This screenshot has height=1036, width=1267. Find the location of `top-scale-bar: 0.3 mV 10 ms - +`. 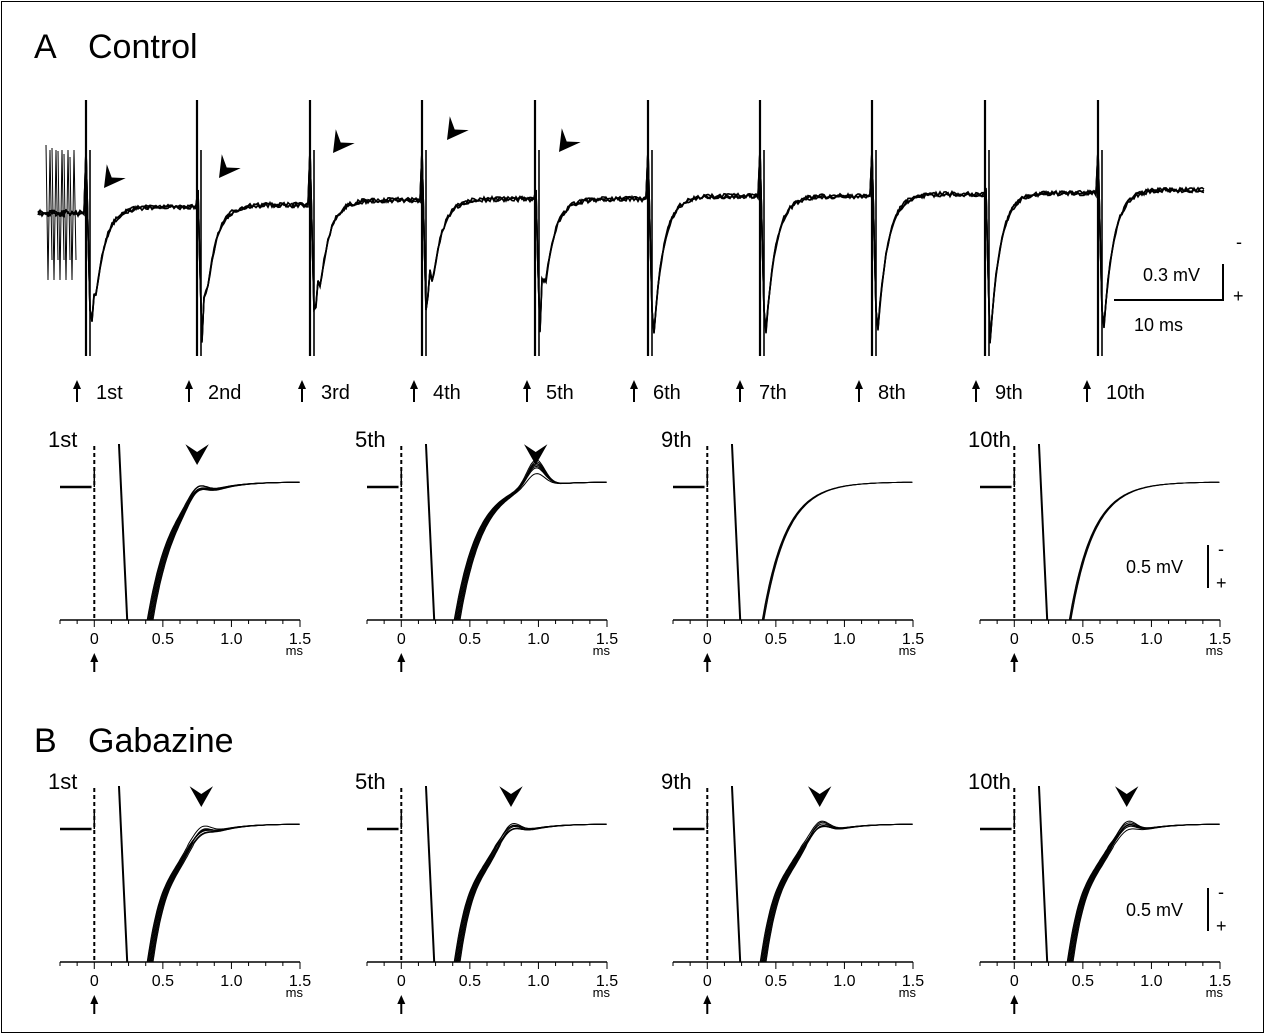

top-scale-bar: 0.3 mV 10 ms - + is located at coordinates (1179, 283).